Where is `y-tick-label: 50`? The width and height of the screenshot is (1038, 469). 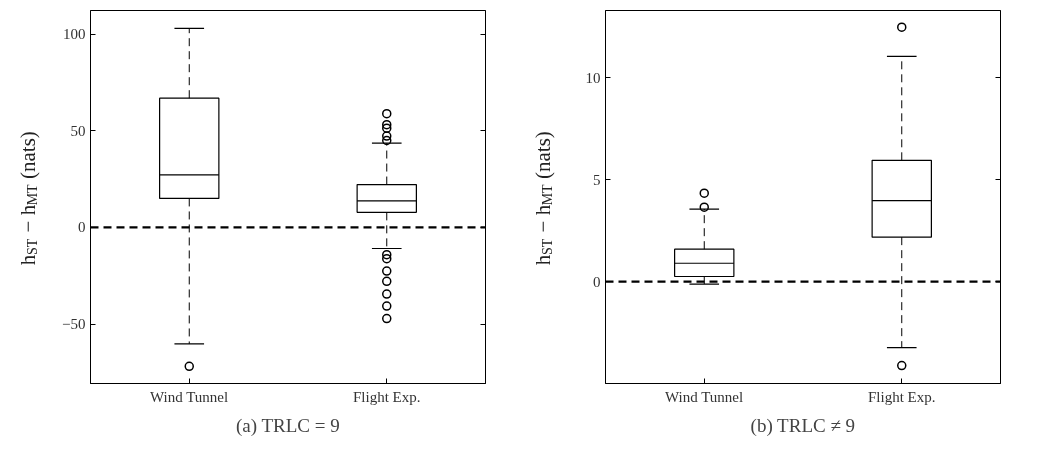 y-tick-label: 50 is located at coordinates (78, 130).